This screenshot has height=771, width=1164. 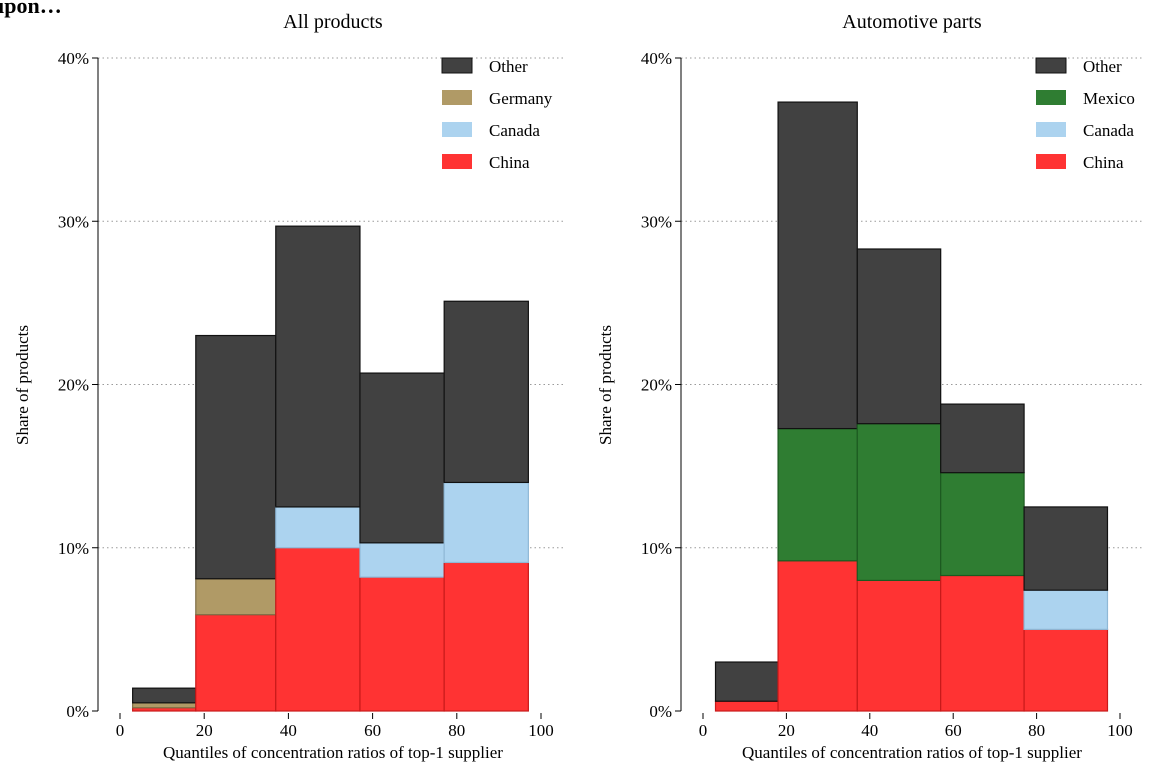 What do you see at coordinates (1109, 98) in the screenshot?
I see `legend-label: Mexico` at bounding box center [1109, 98].